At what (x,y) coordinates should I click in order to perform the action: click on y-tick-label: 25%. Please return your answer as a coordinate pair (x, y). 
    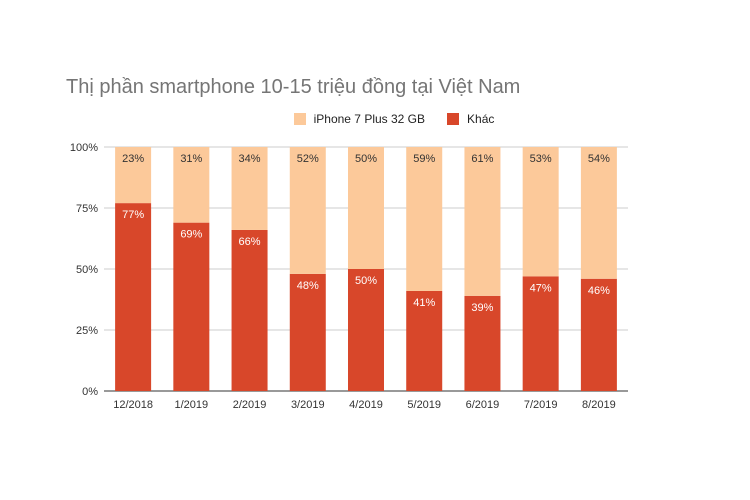
    Looking at the image, I should click on (87, 331).